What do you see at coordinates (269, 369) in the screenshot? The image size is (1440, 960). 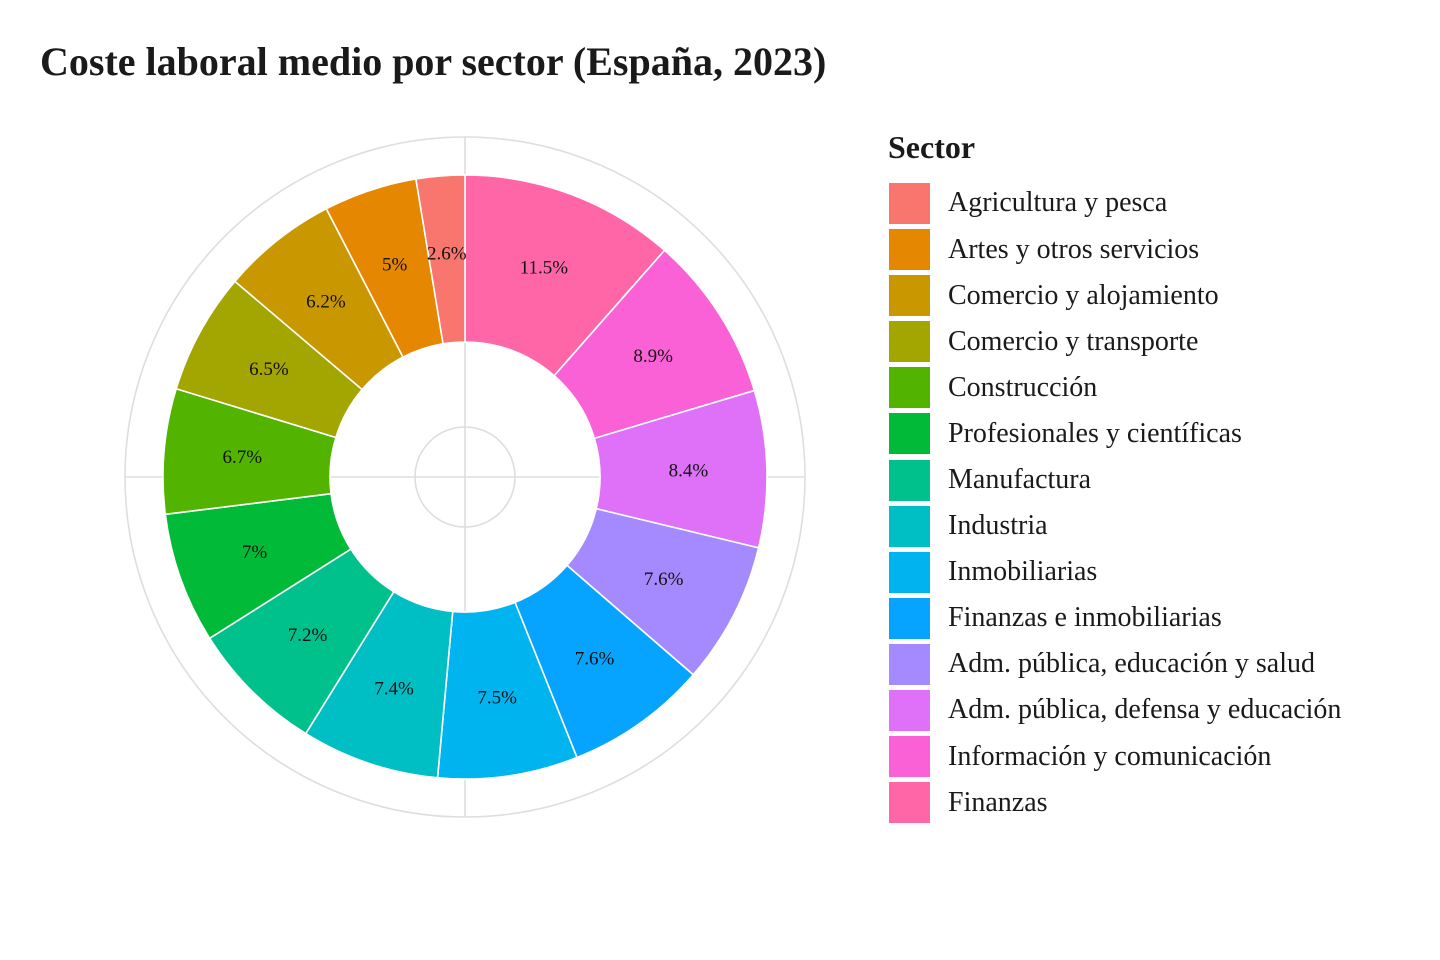 I see `slice-label-3: 6.5%` at bounding box center [269, 369].